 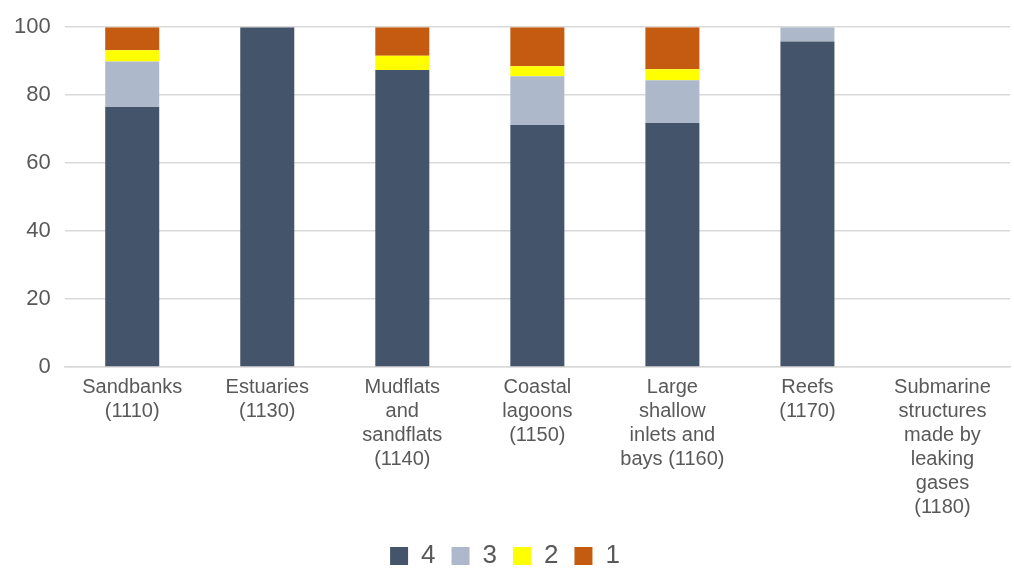 I want to click on y-tick-label: 0, so click(x=44, y=366).